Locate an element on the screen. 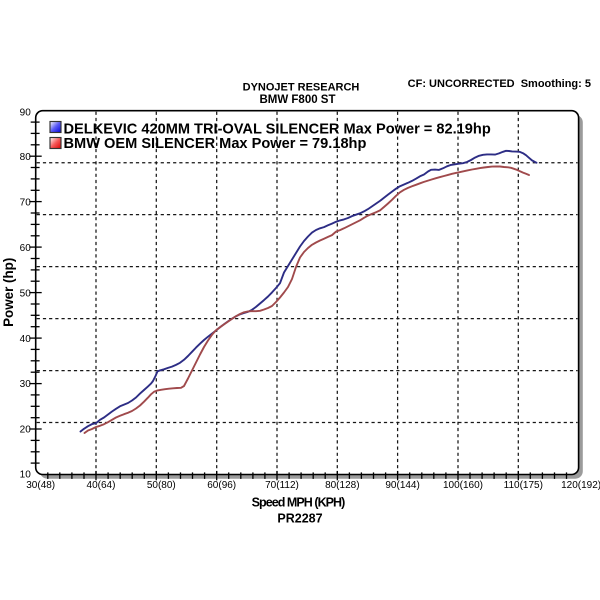 The height and width of the screenshot is (600, 600). svg-text: 30 is located at coordinates (26, 384).